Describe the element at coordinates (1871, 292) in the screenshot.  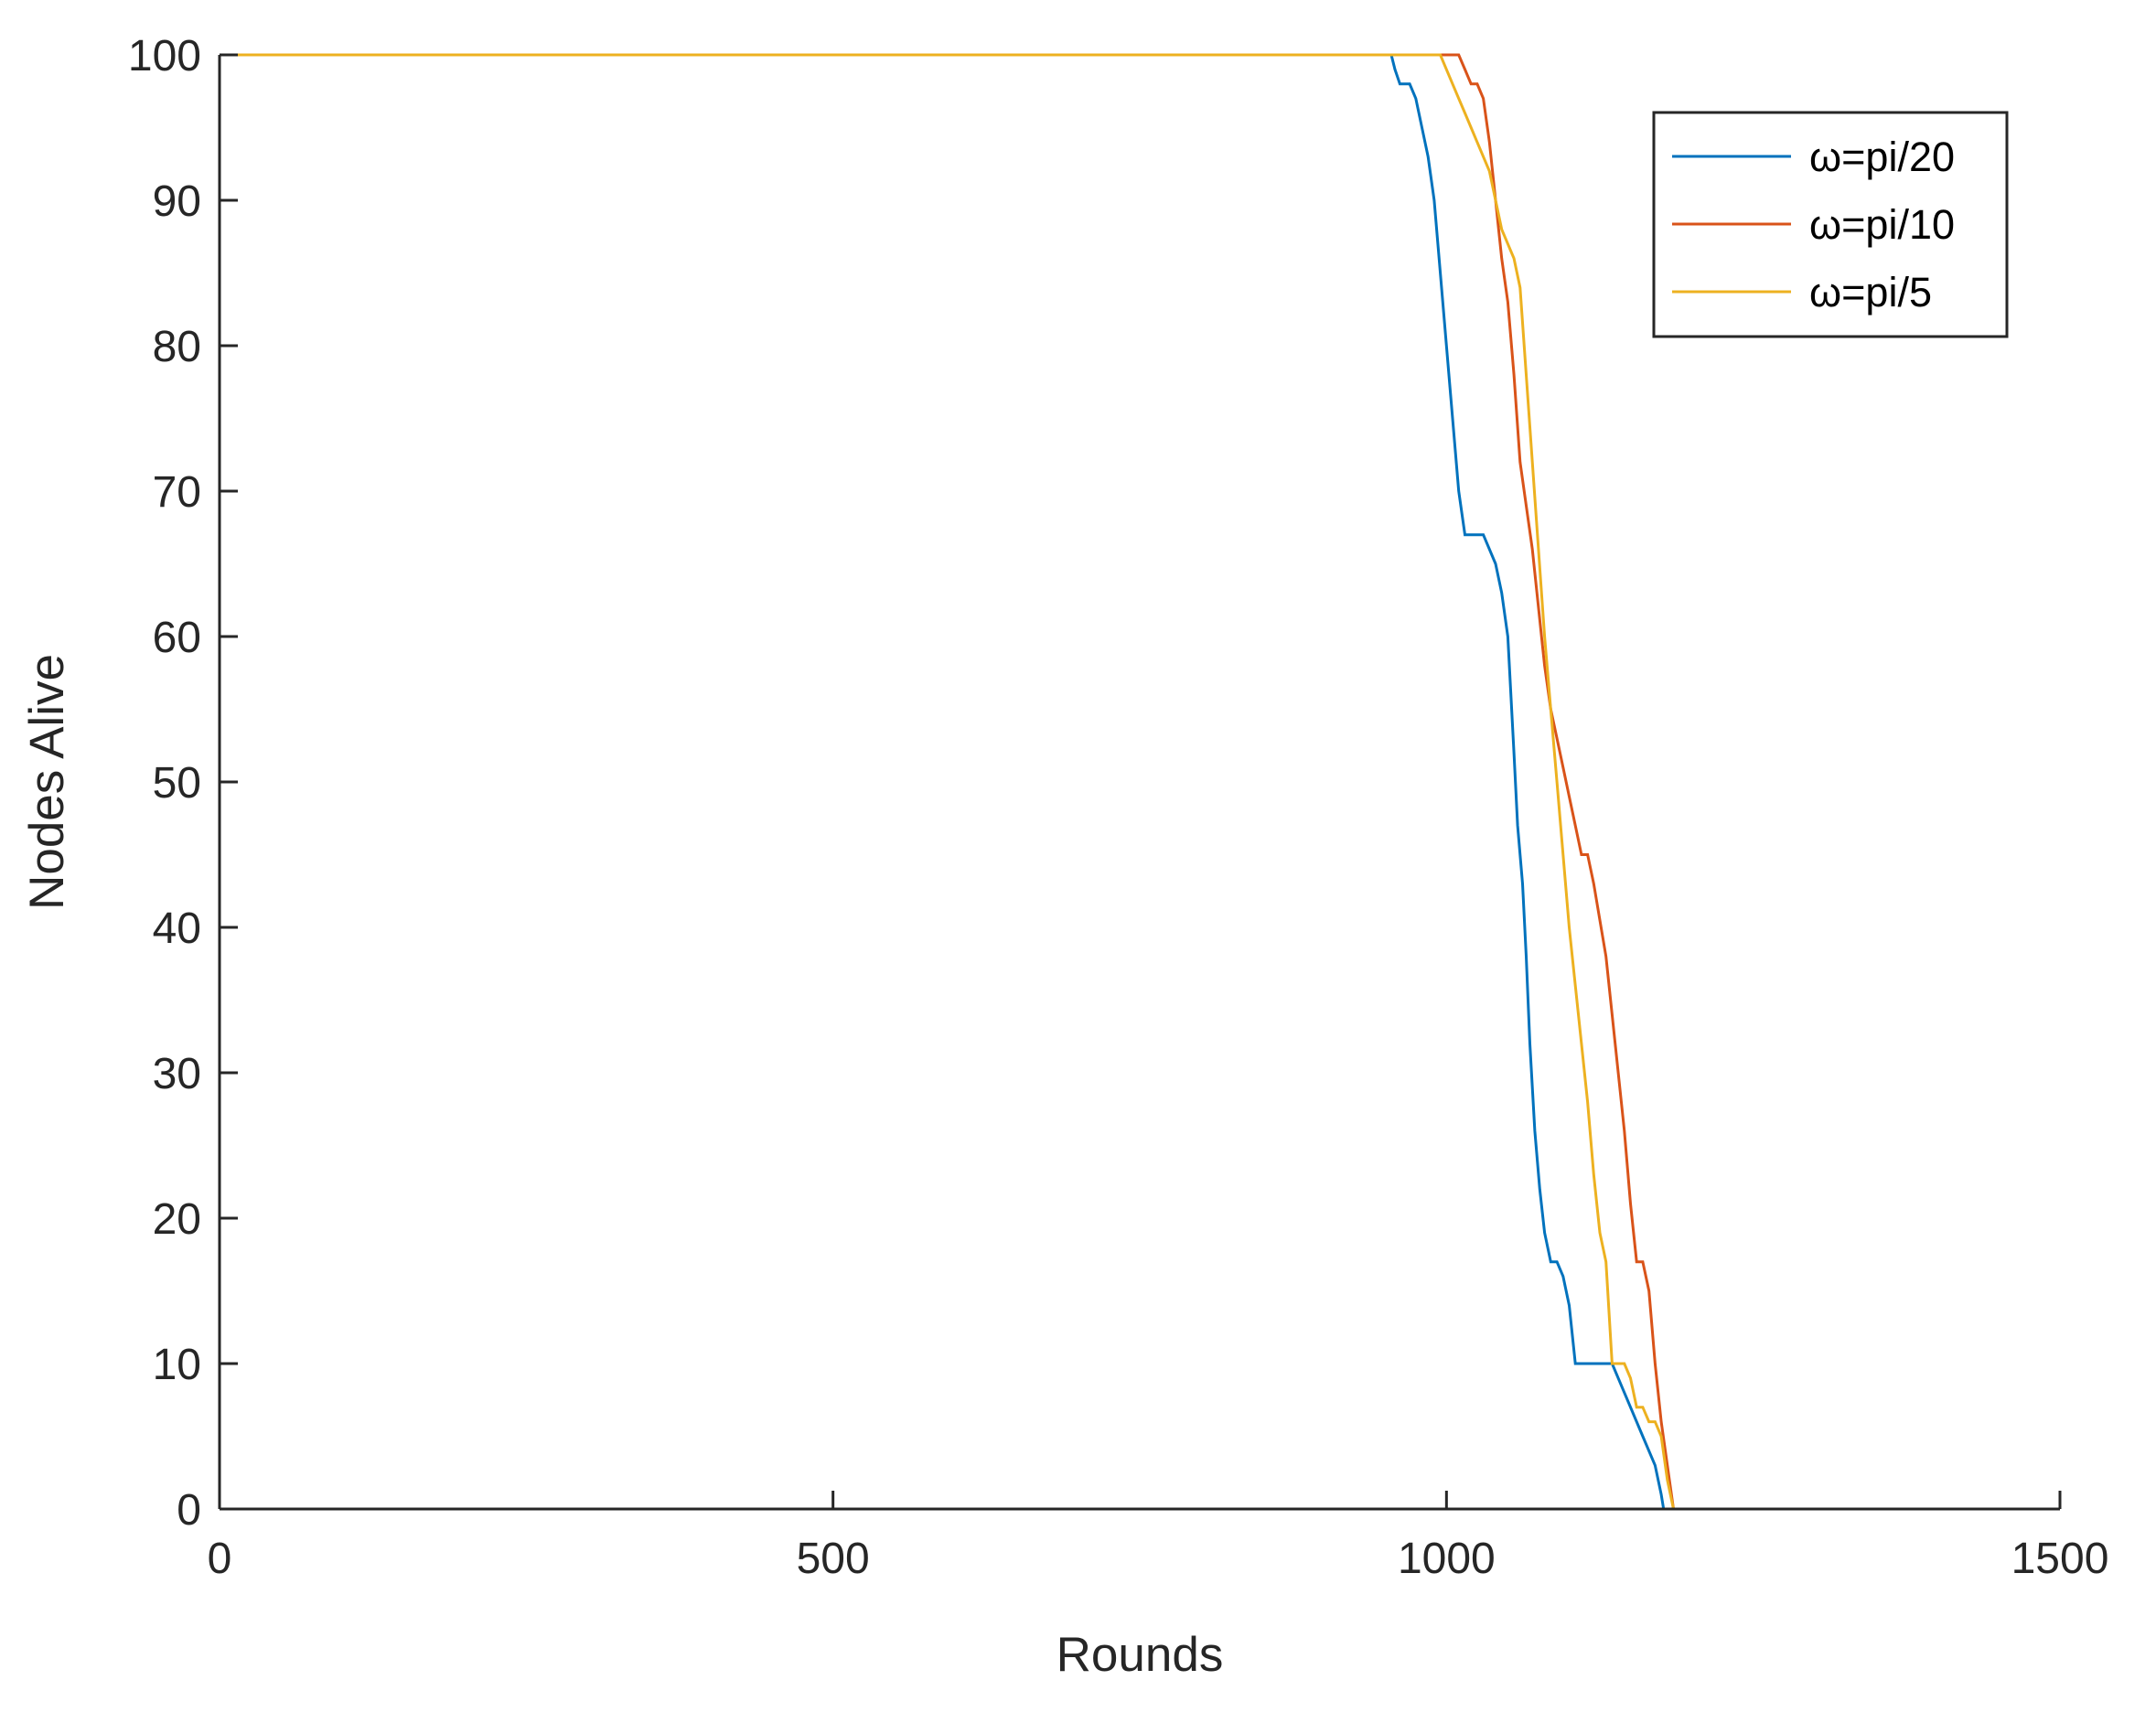
I see `legend-label-3: ω=pi/5` at that location.